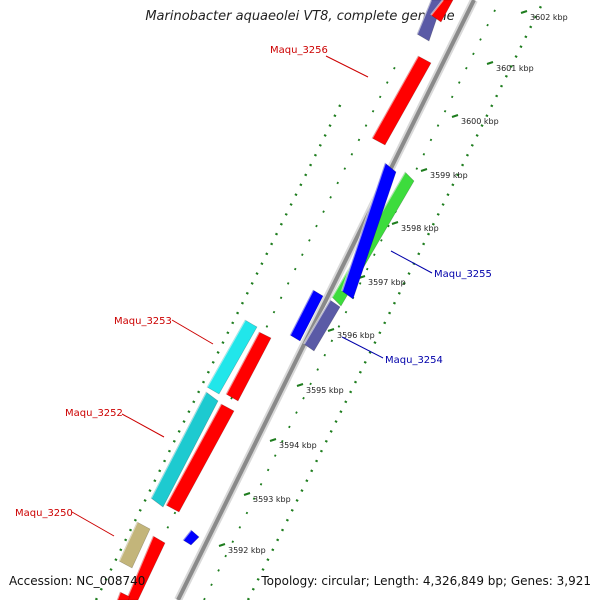  I want to click on svg-text: Maqu_3256, so click(299, 50).